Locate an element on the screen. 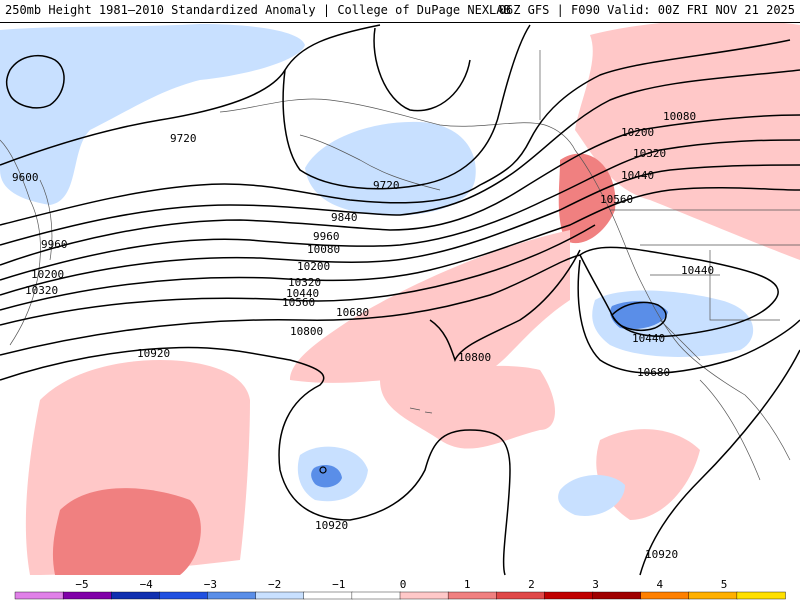 The width and height of the screenshot is (800, 600). colorbar-tick-label: 3 is located at coordinates (595, 584).